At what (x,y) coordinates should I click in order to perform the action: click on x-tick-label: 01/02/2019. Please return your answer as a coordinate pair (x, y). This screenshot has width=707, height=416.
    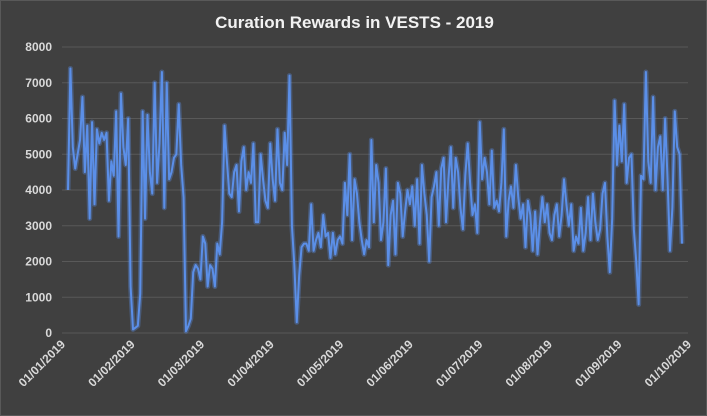
    Looking at the image, I should click on (111, 363).